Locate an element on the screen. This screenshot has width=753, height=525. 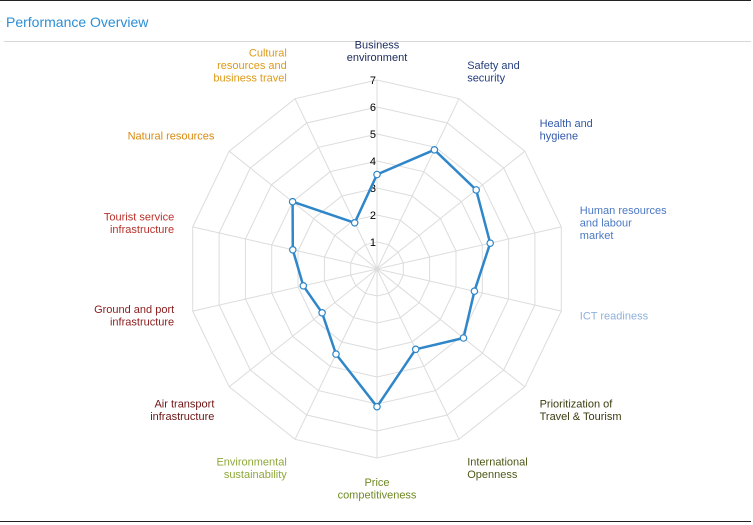
axis-label-line: Natural resources is located at coordinates (171, 136).